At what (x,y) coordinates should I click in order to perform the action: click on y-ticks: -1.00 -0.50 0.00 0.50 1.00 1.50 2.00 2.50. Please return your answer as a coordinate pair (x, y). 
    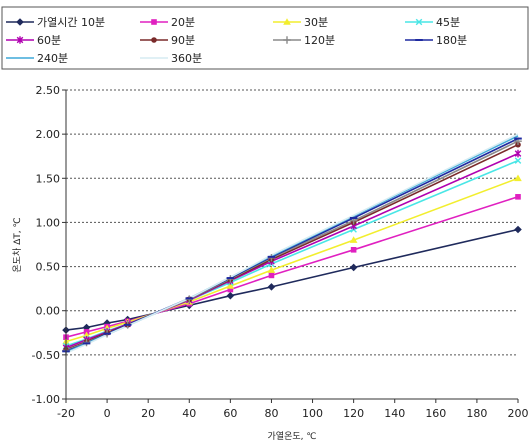
    Looking at the image, I should click on (49, 245).